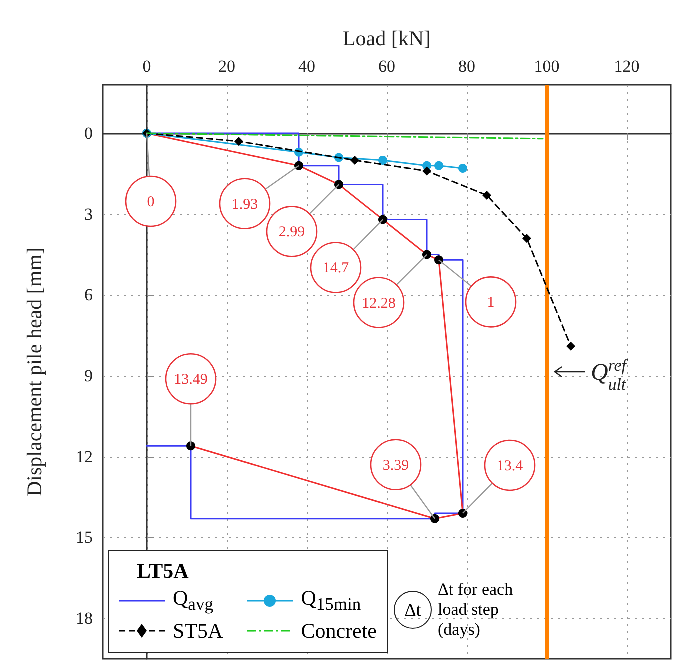  I want to click on y-tick-label: 9, so click(88, 376).